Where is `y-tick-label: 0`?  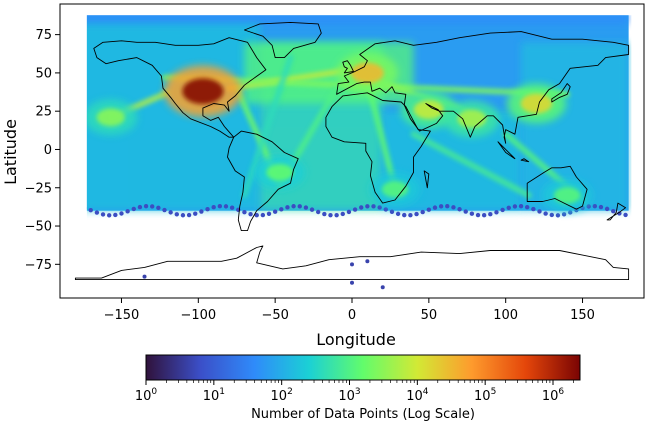
y-tick-label: 0 is located at coordinates (48, 150).